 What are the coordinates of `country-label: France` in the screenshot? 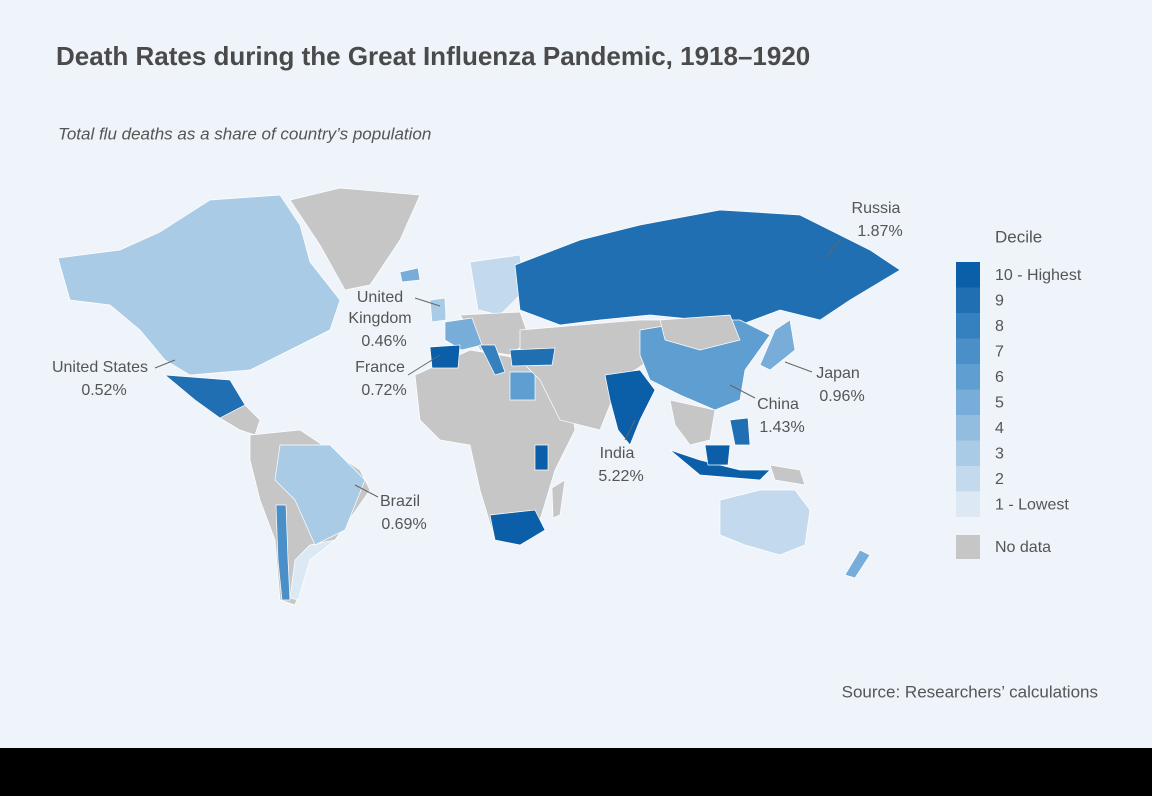 It's located at (380, 367).